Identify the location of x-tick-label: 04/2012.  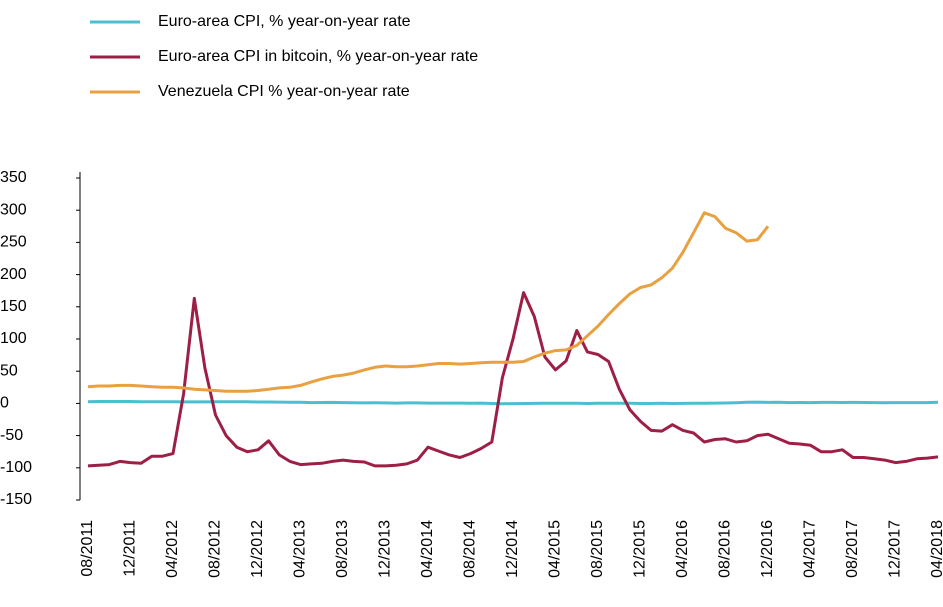
(172, 549).